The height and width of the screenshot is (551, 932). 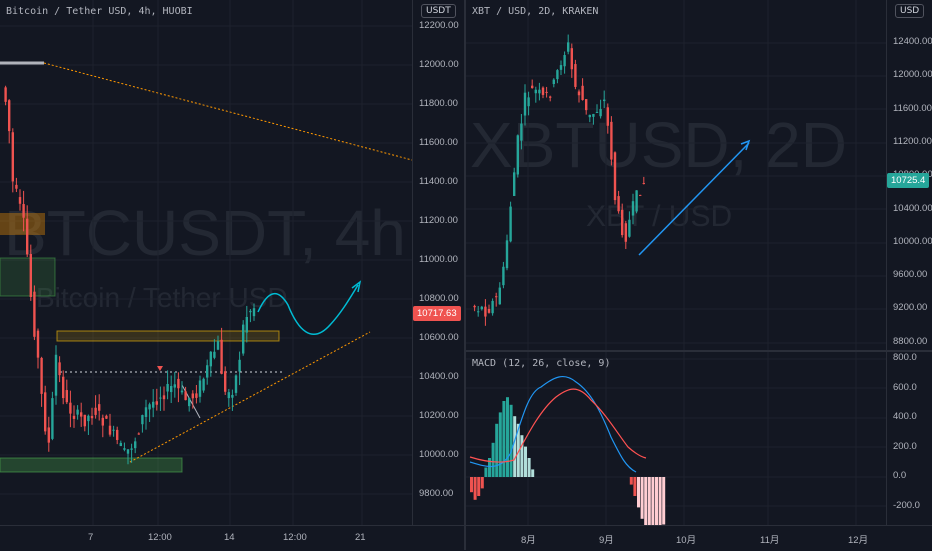 I want to click on x-tick-label: 10月, so click(x=686, y=540).